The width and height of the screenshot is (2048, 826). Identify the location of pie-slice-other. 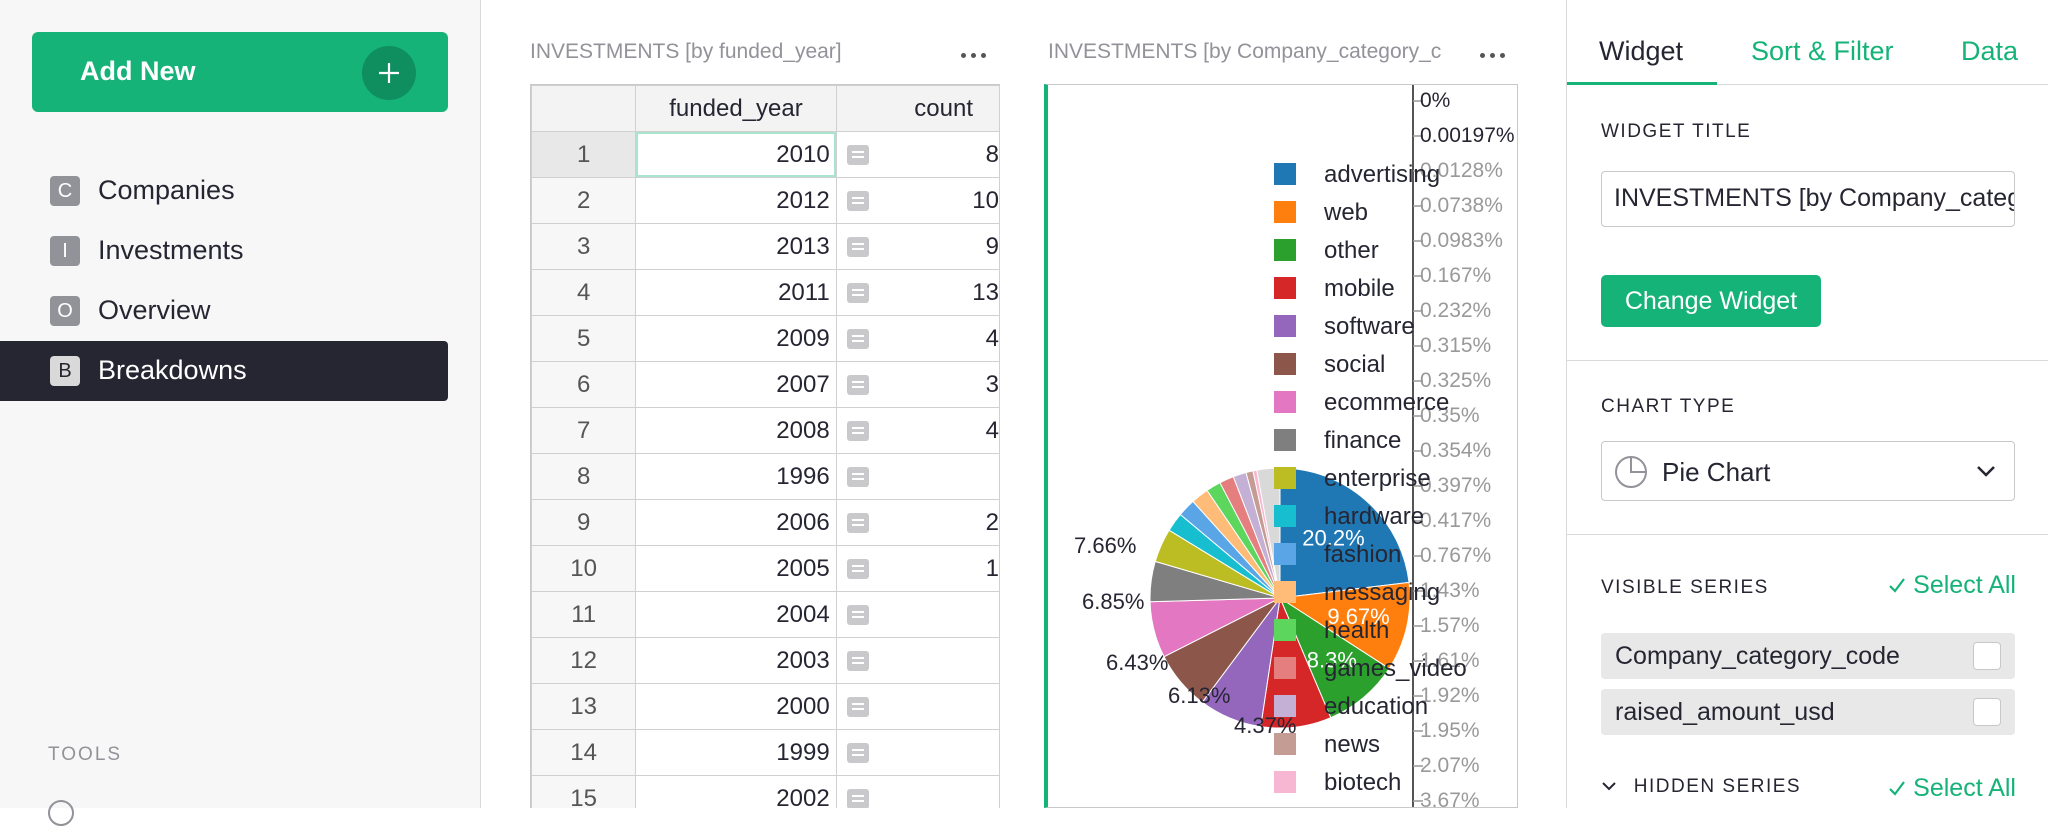
(1334, 657).